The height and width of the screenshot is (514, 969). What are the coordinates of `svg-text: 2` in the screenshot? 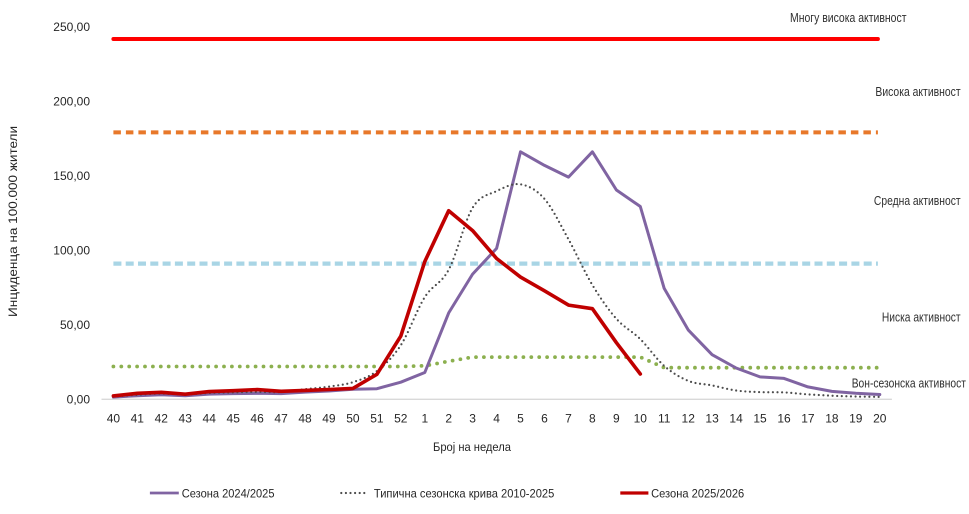 It's located at (448, 419).